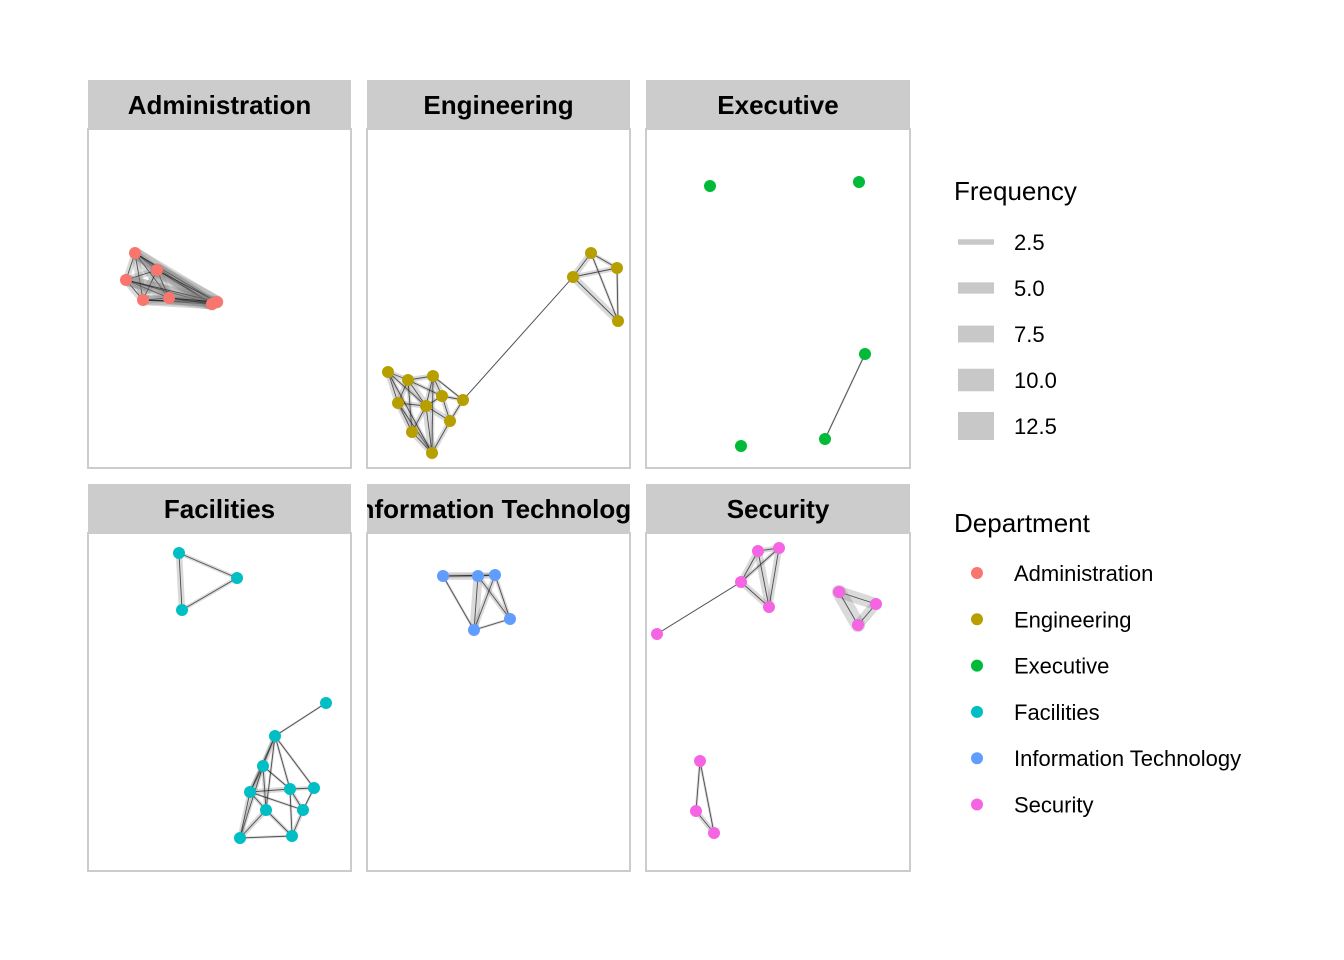 This screenshot has width=1344, height=960. I want to click on legend-department-label: Security, so click(1053, 805).